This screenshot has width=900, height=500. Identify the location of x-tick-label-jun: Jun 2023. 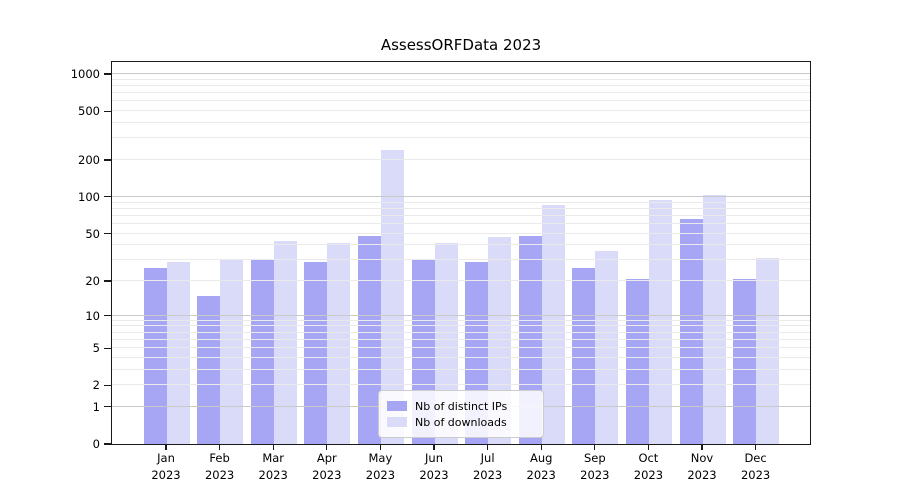
(434, 466).